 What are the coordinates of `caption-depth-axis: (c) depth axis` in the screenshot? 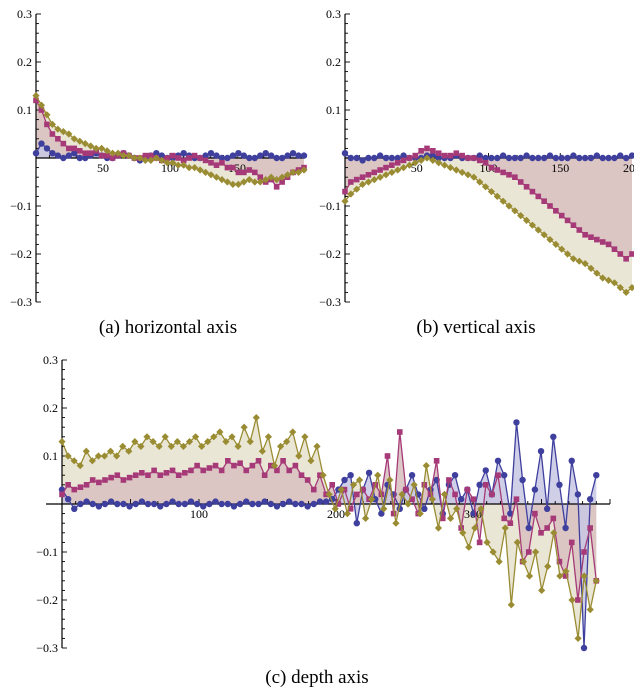 It's located at (316, 677).